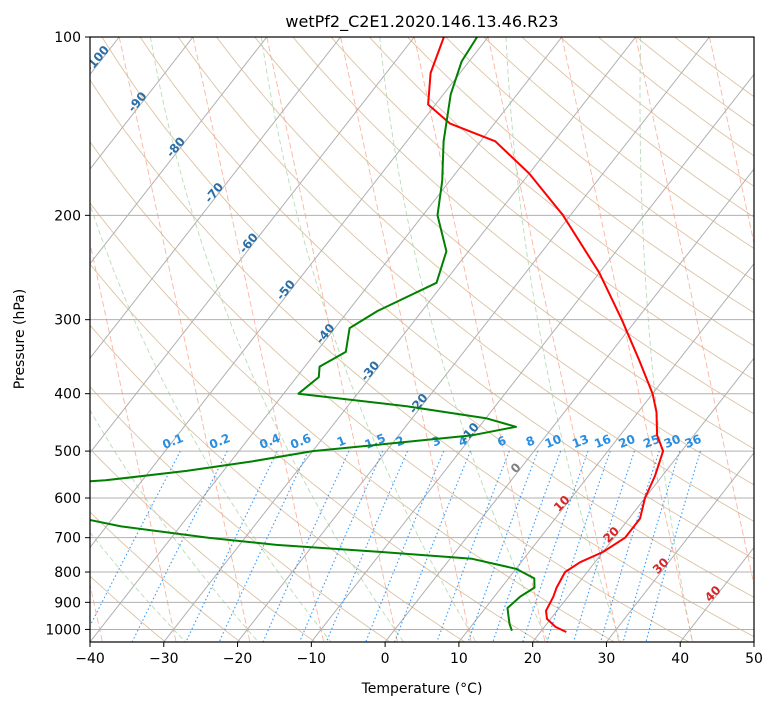 This screenshot has height=708, width=775. I want to click on mixing-ratio-label: 6, so click(501, 441).